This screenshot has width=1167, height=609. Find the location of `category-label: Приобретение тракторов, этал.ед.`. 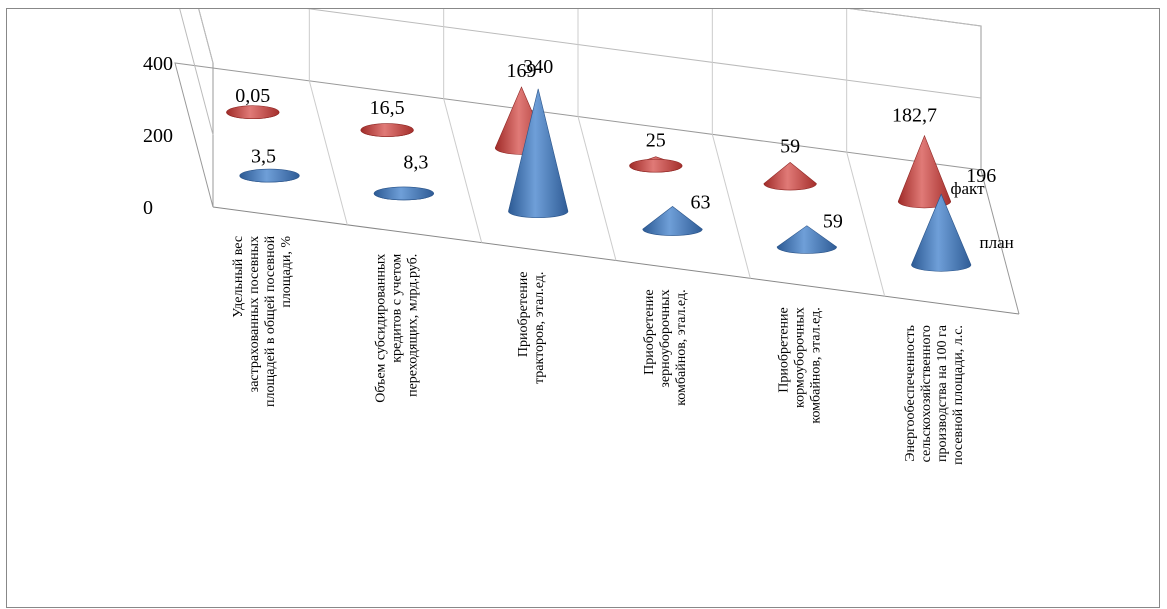

category-label: Приобретение тракторов, этал.ед. is located at coordinates (531, 328).